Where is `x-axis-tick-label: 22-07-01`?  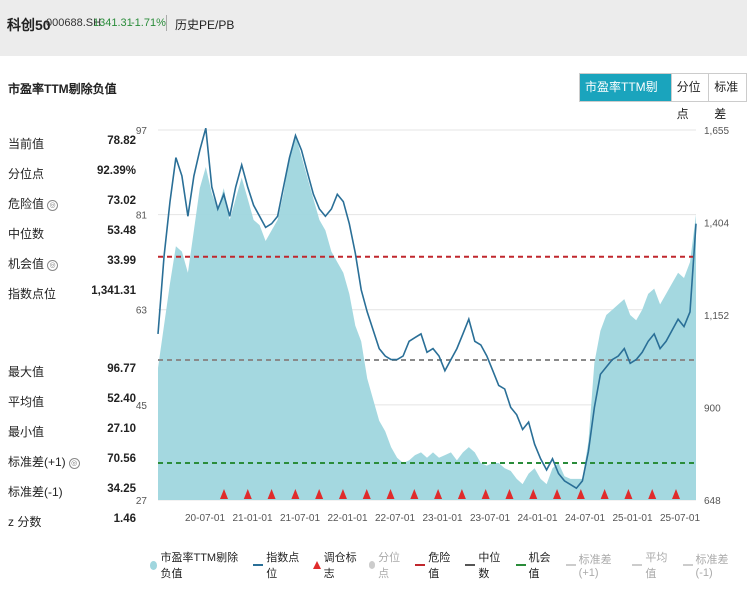 x-axis-tick-label: 22-07-01 is located at coordinates (395, 518).